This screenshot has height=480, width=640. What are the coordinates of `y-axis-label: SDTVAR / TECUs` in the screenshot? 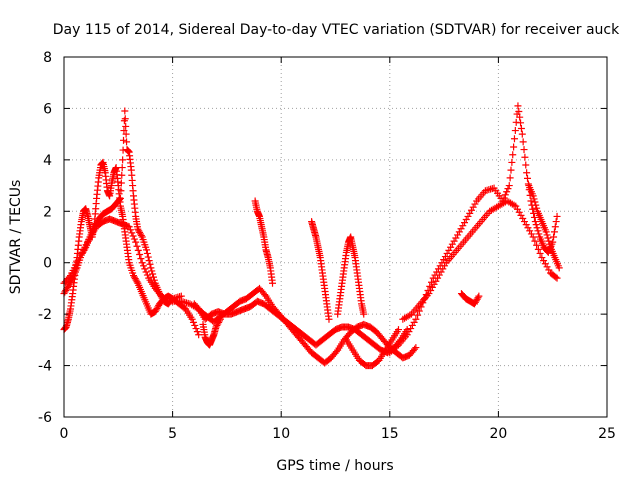 It's located at (16, 237).